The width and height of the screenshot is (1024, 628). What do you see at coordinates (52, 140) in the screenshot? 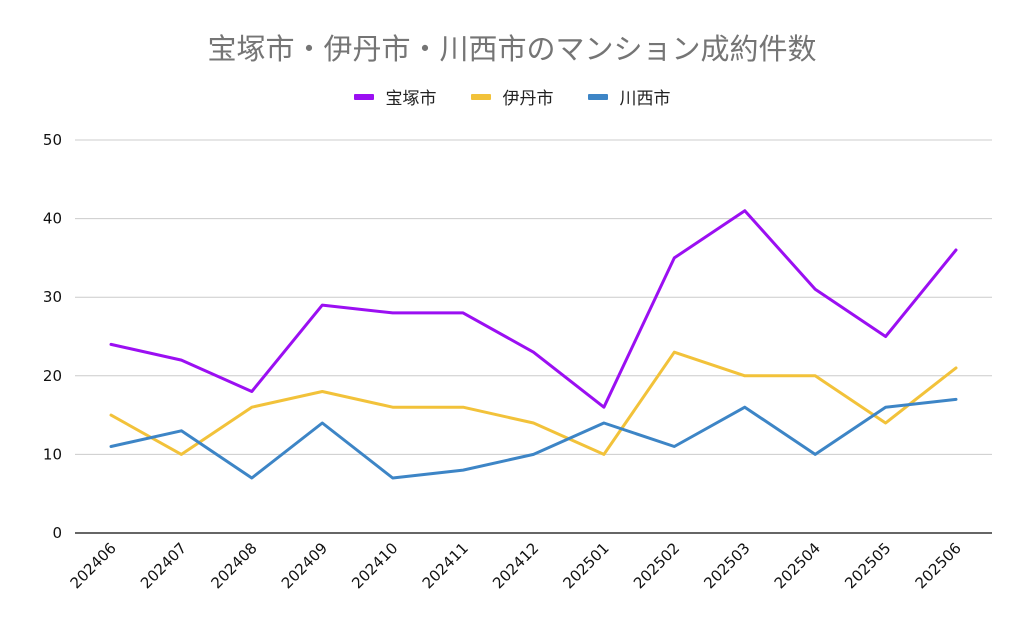
I see `y-tick-label: 50` at bounding box center [52, 140].